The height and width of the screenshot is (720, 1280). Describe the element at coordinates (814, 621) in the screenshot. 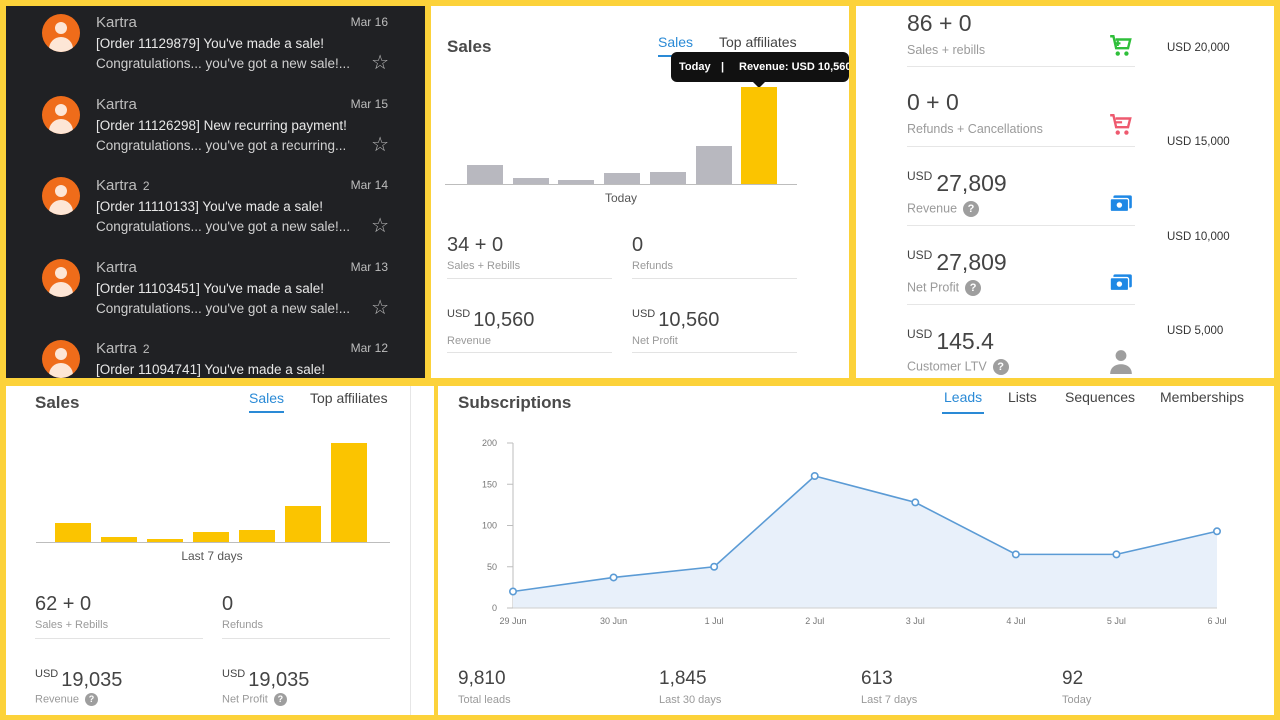

I see `x-tick-label: 2 Jul` at that location.